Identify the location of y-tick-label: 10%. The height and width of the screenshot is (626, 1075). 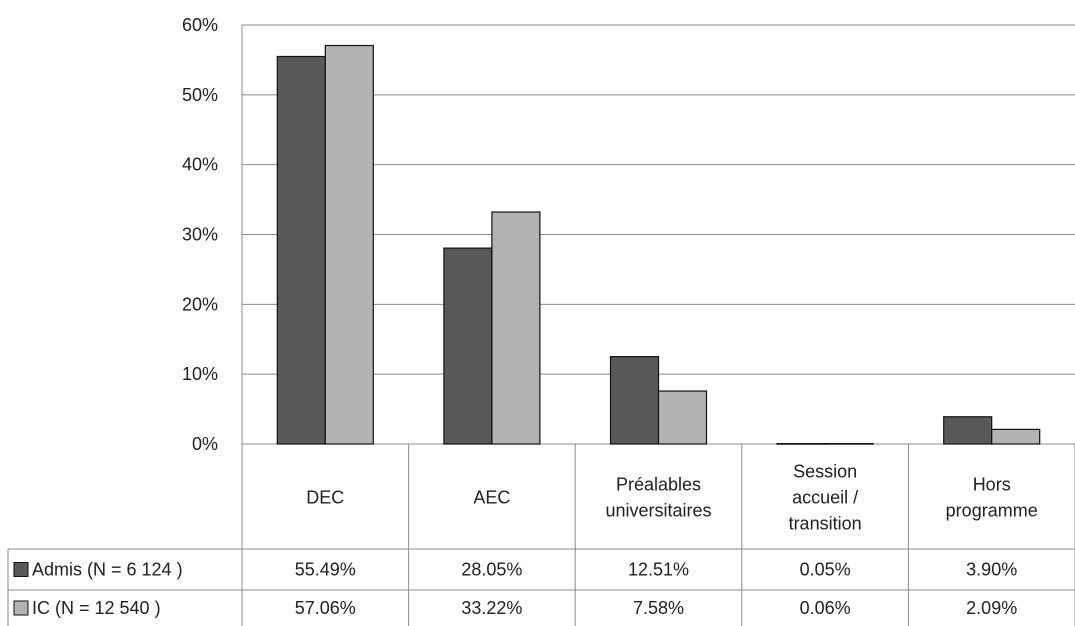
(200, 374).